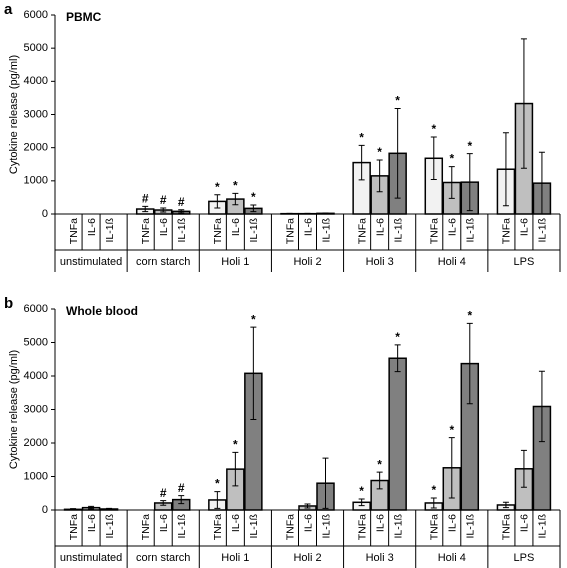 The image size is (567, 568). Describe the element at coordinates (8, 303) in the screenshot. I see `panel-label: b` at that location.